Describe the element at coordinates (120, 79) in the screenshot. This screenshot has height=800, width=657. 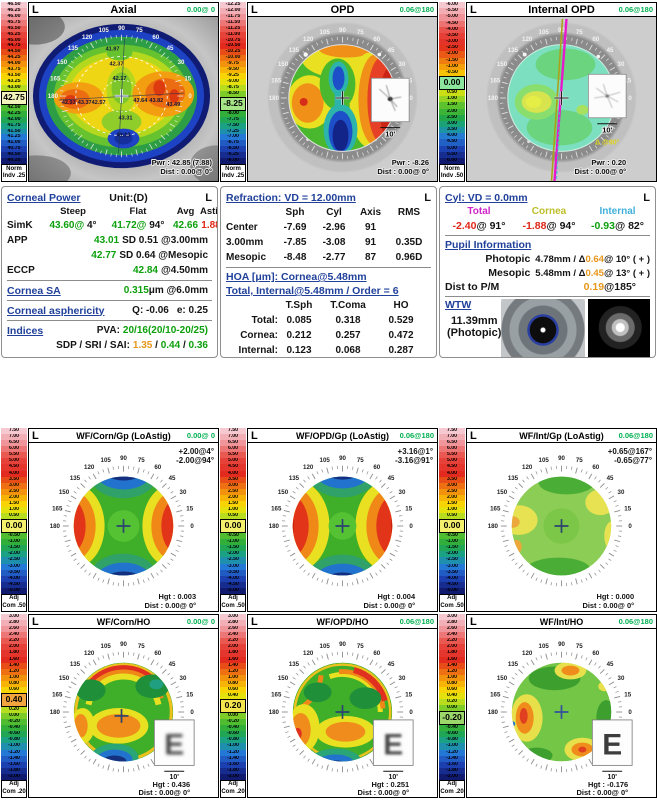
I see `axial-annotation: 42.17` at that location.